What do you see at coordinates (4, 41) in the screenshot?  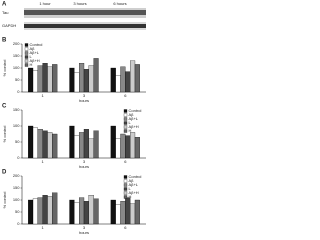 I see `panel-label: B` at bounding box center [4, 41].